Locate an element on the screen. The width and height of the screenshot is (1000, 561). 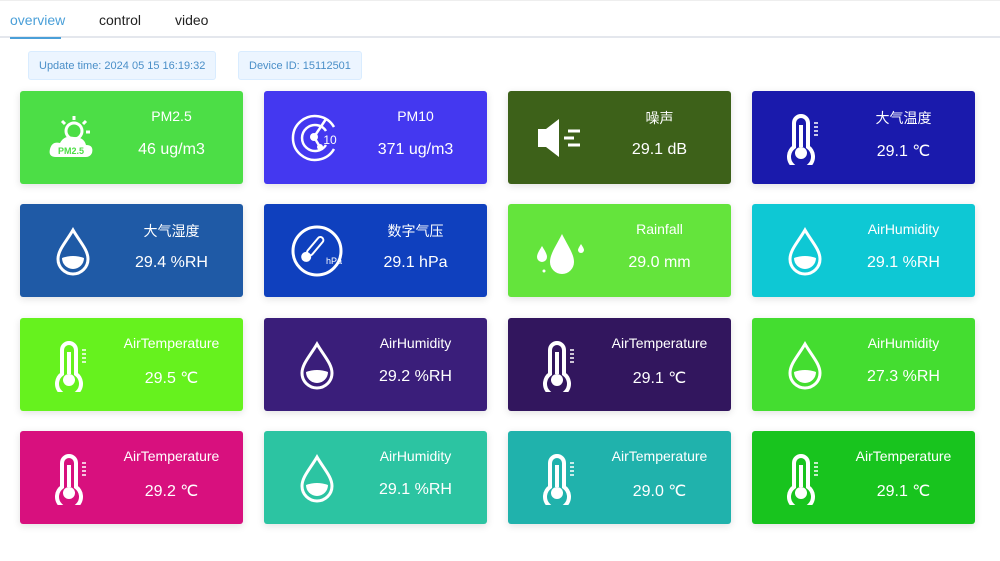
update-time-badge: Update time: 2024 05 15 16:19:32 is located at coordinates (122, 65).